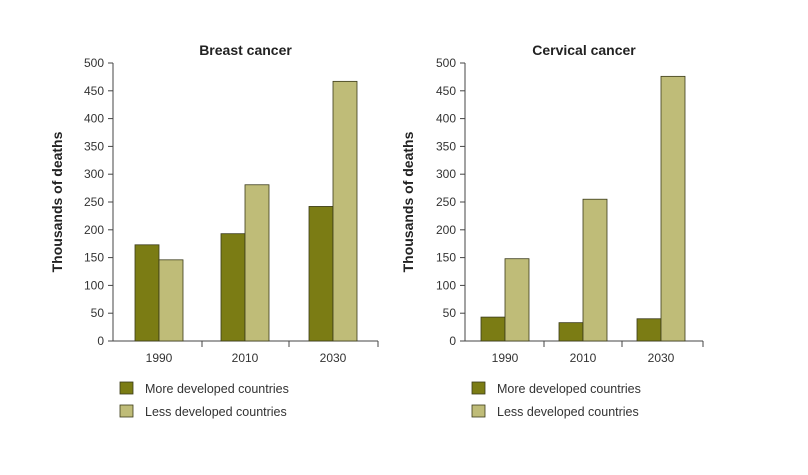 The width and height of the screenshot is (808, 475). Describe the element at coordinates (584, 50) in the screenshot. I see `chart-title: Cervical cancer` at that location.